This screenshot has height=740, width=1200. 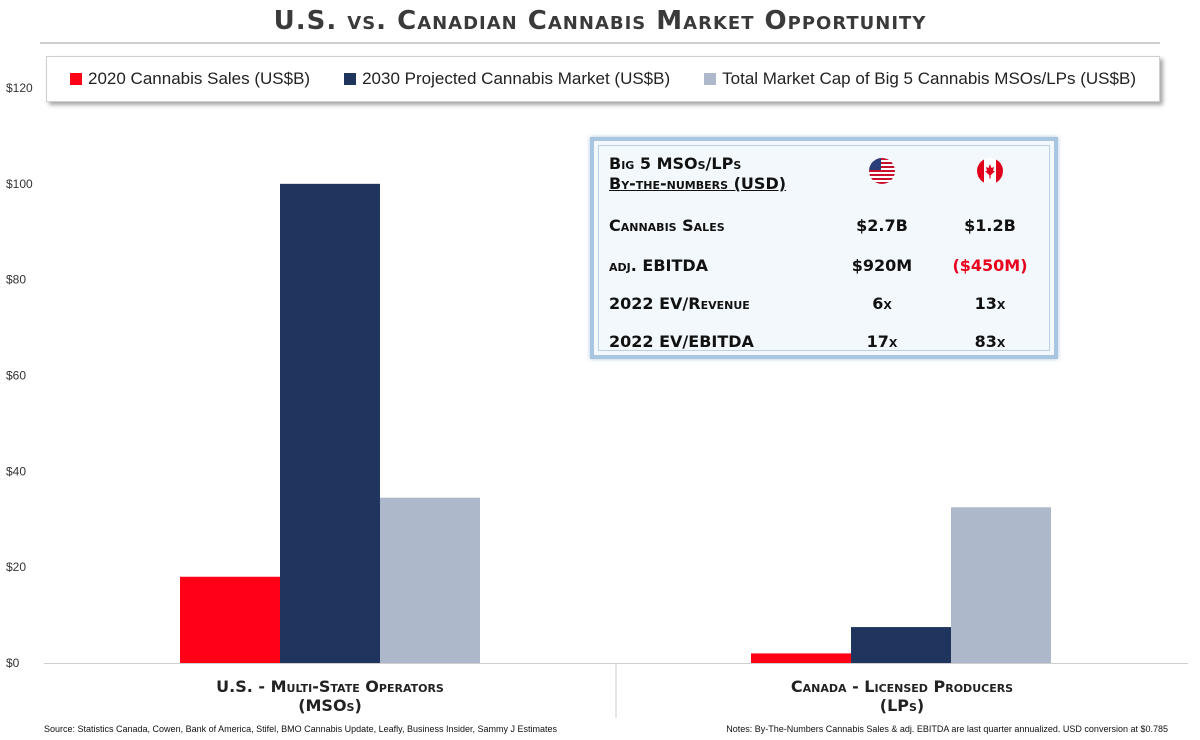 I want to click on x-category-label-canada: Canada - Licensed Producers (LPs), so click(x=902, y=696).